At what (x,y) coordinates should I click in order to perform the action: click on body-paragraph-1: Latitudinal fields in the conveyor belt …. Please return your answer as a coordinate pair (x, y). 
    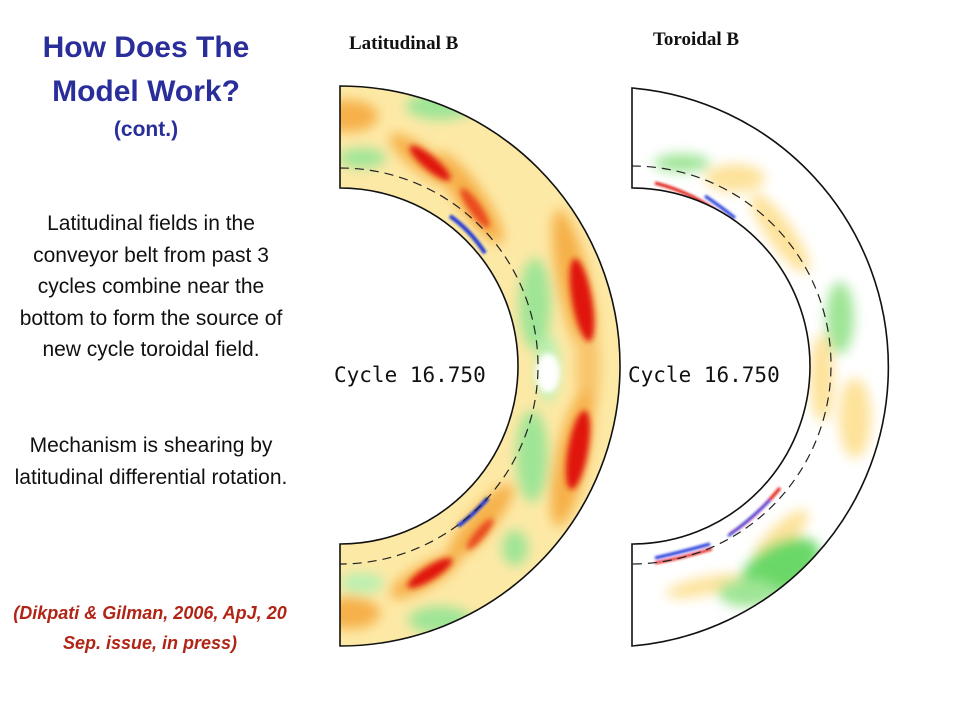
    Looking at the image, I should click on (151, 286).